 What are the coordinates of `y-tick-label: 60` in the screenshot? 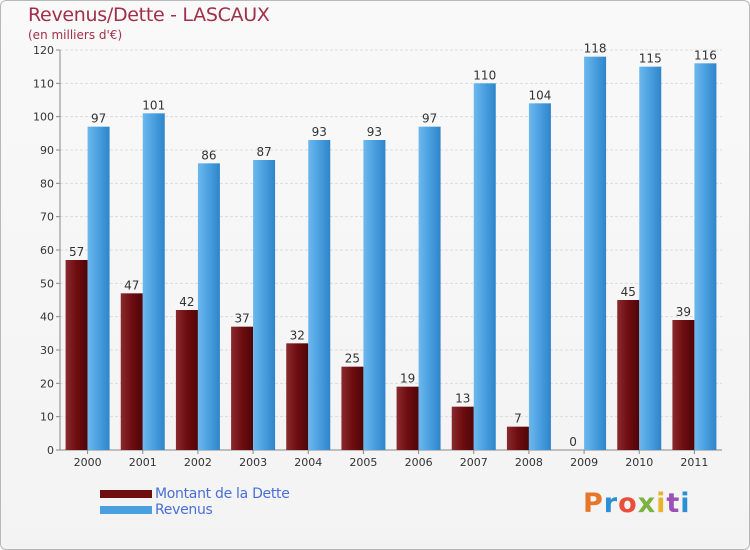 It's located at (47, 250).